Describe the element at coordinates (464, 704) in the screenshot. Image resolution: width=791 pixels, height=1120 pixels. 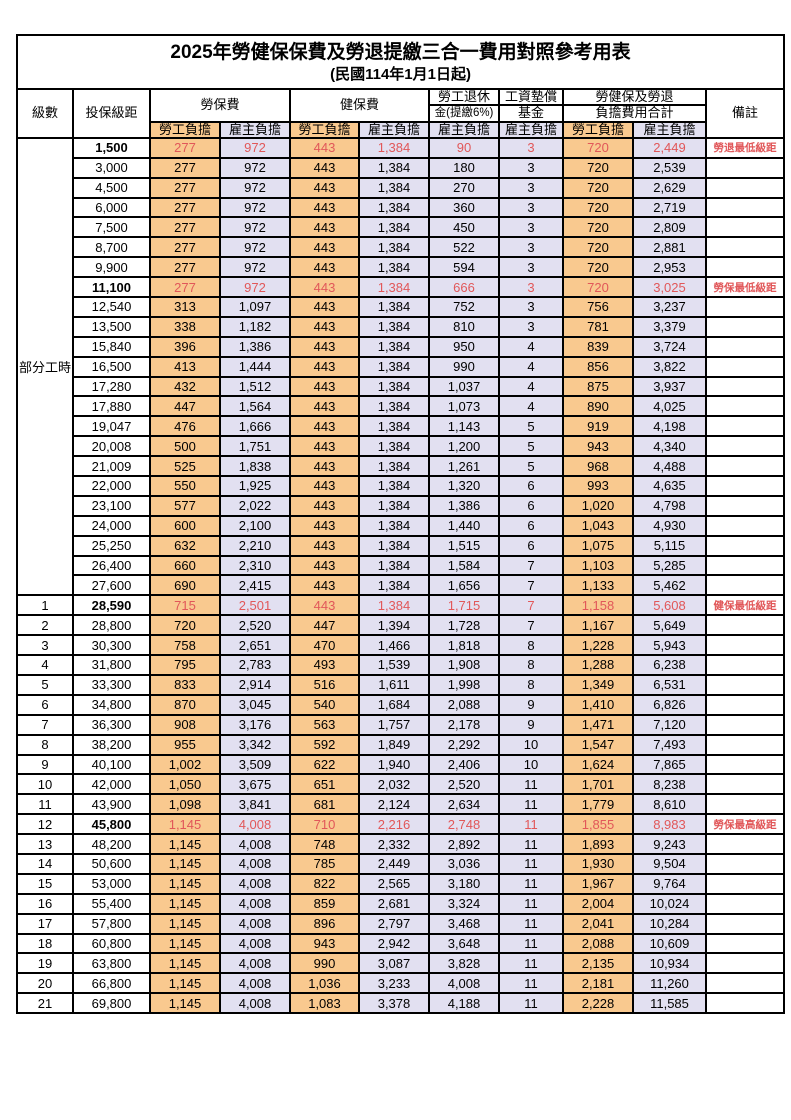
I see `value-cell: 2,088` at that location.